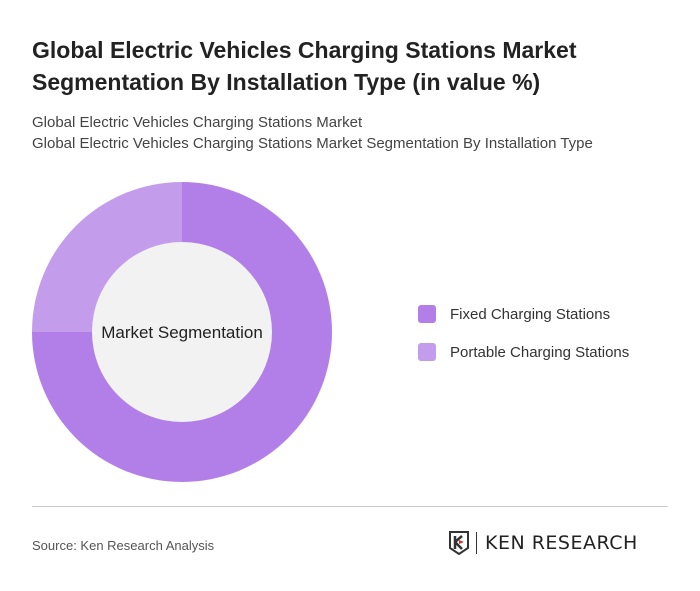 The height and width of the screenshot is (591, 700). I want to click on logo-text: KEN RESEARCH, so click(561, 543).